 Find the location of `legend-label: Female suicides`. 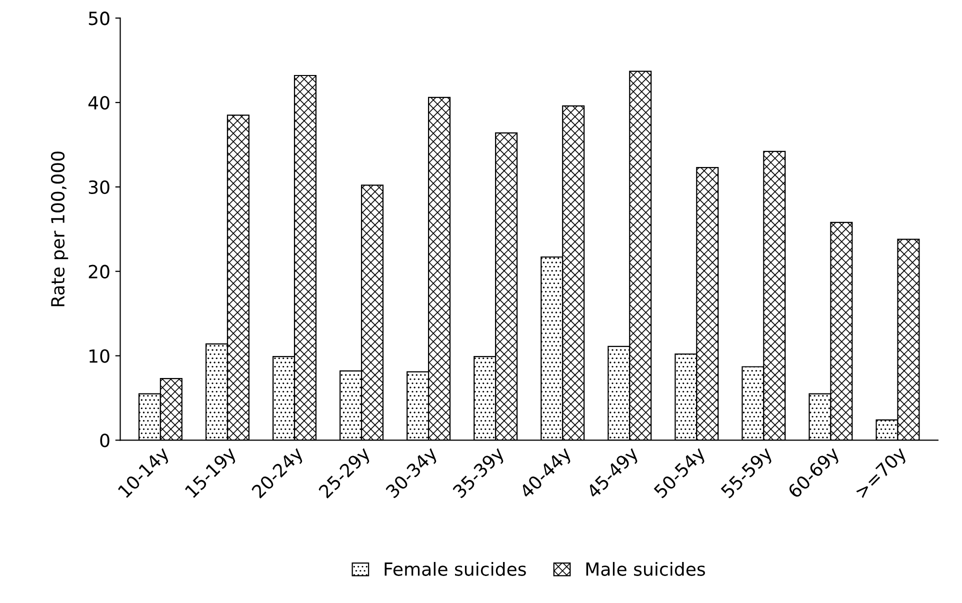

legend-label: Female suicides is located at coordinates (455, 569).